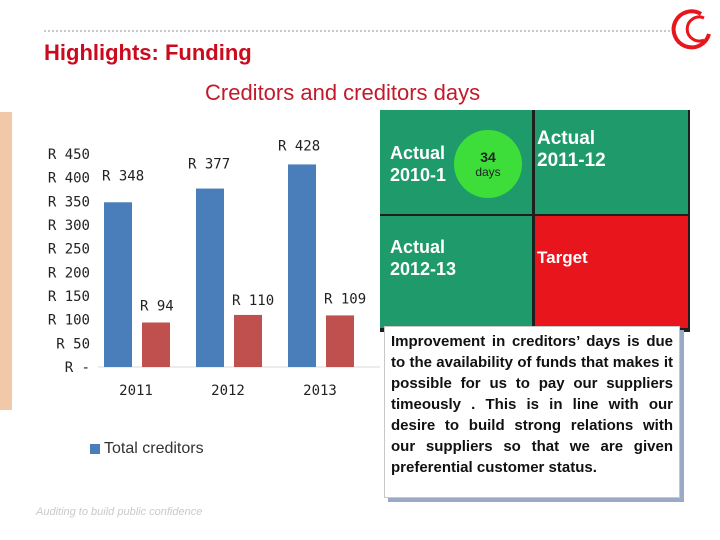 The image size is (720, 540). Describe the element at coordinates (118, 284) in the screenshot. I see `bar-total-creditors-2011` at that location.